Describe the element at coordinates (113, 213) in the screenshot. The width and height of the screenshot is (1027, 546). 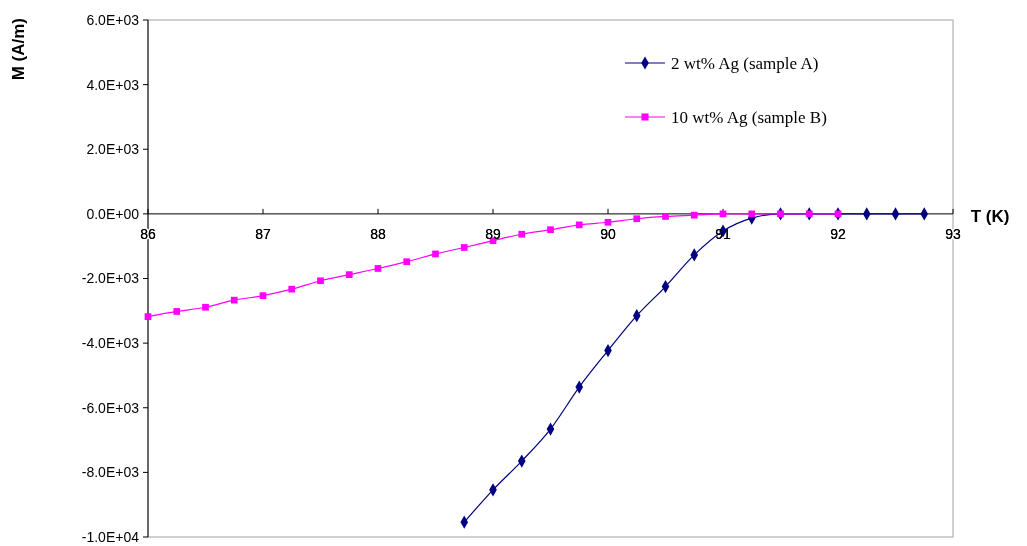
I see `y-tick-label: 0.0E+00` at that location.